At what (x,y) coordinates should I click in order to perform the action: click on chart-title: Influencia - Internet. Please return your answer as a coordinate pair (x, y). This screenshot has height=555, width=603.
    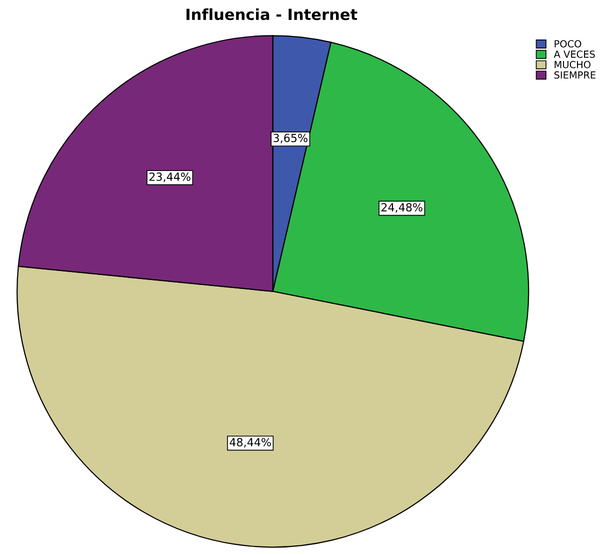
    Looking at the image, I should click on (272, 14).